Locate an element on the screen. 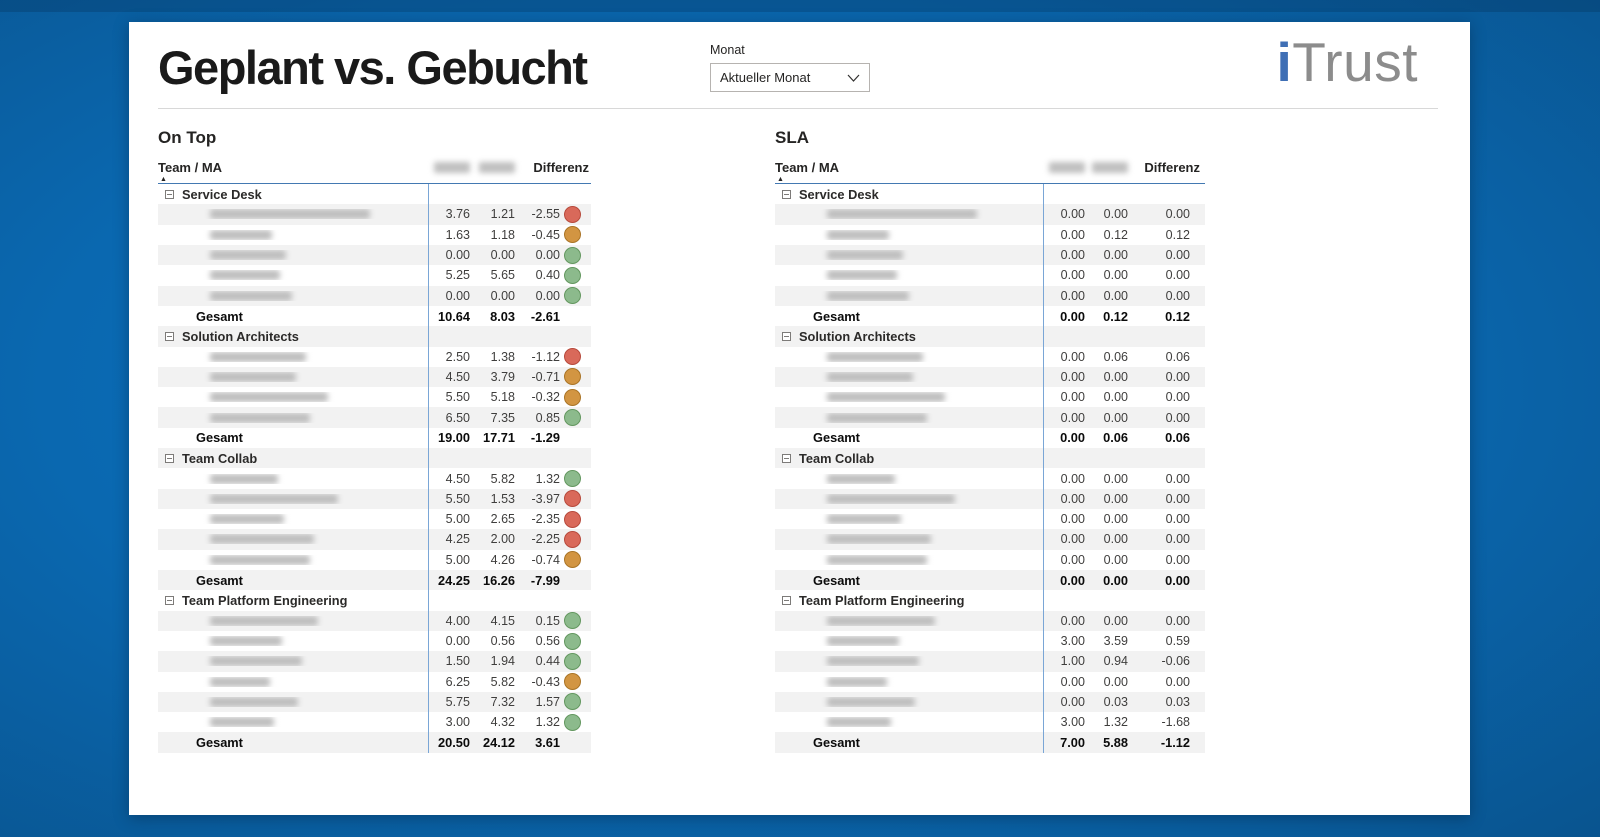 The height and width of the screenshot is (837, 1600). group-name-label: Team Collab is located at coordinates (837, 458).